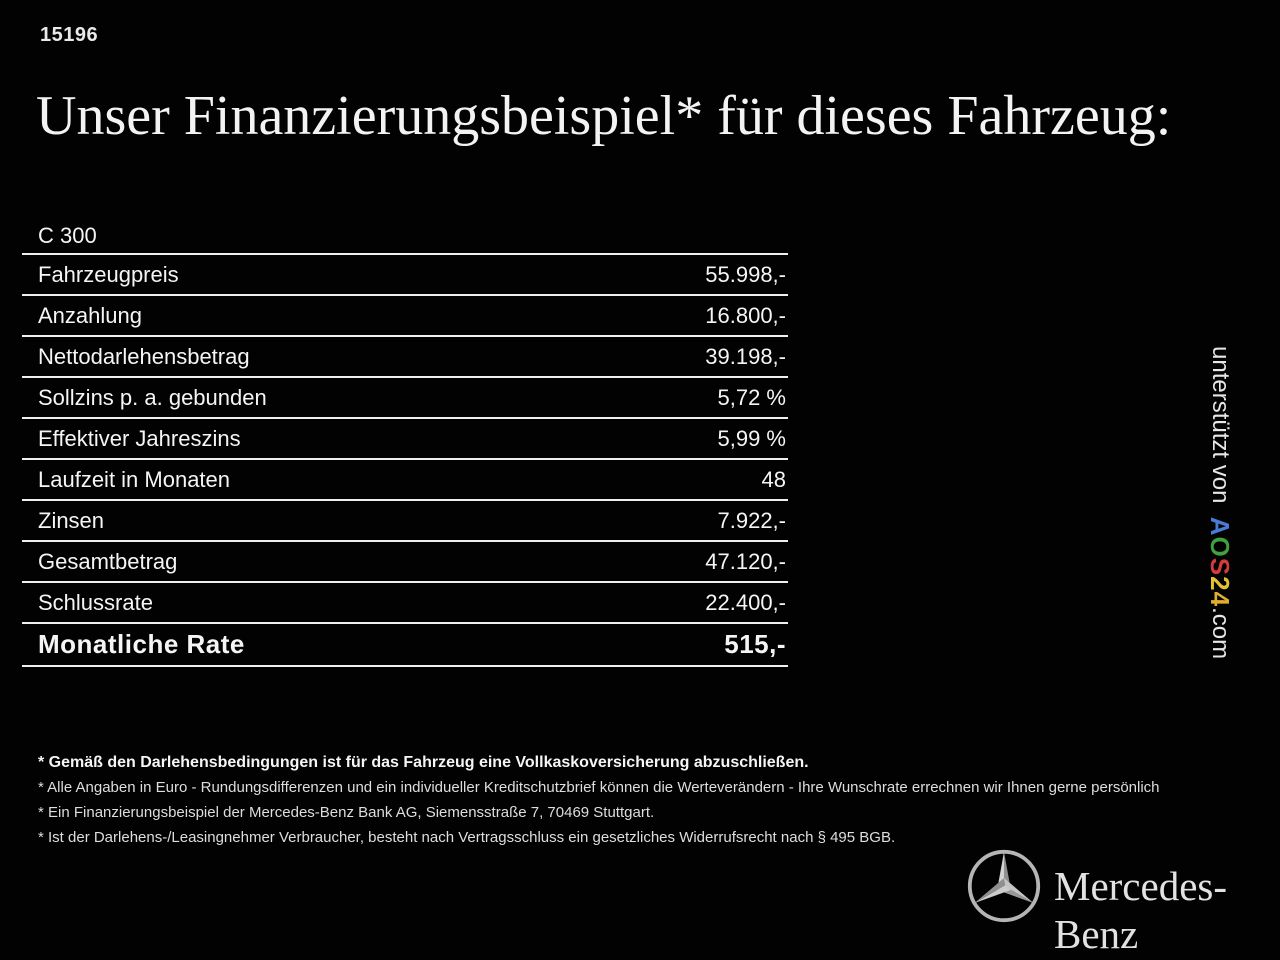  I want to click on table-row: Sollzins p. a. gebunden 5,72 %, so click(405, 398).